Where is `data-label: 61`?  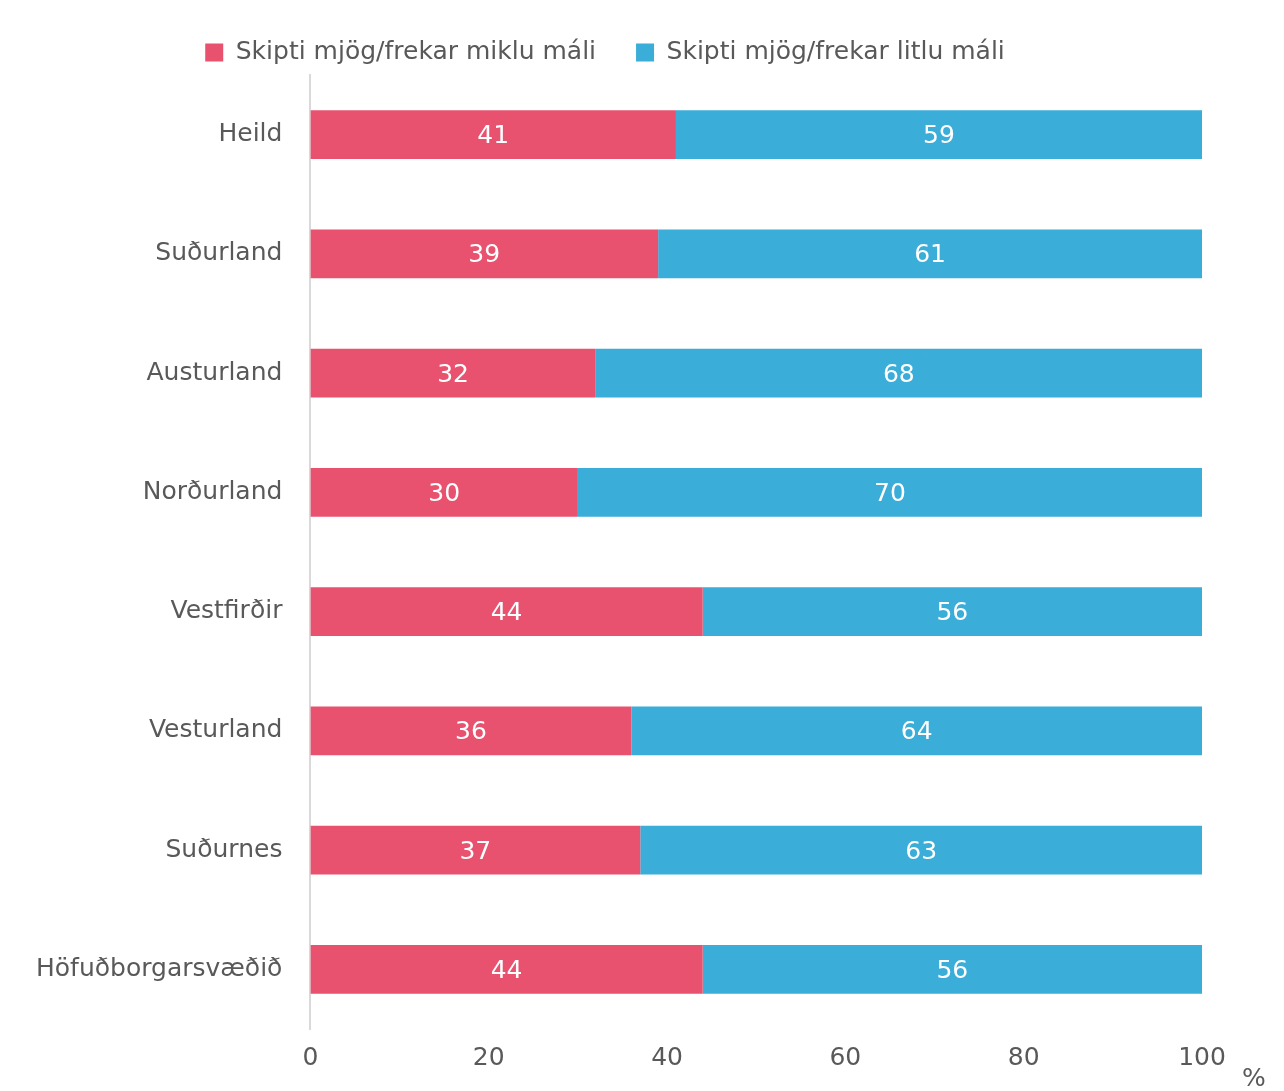 data-label: 61 is located at coordinates (930, 254).